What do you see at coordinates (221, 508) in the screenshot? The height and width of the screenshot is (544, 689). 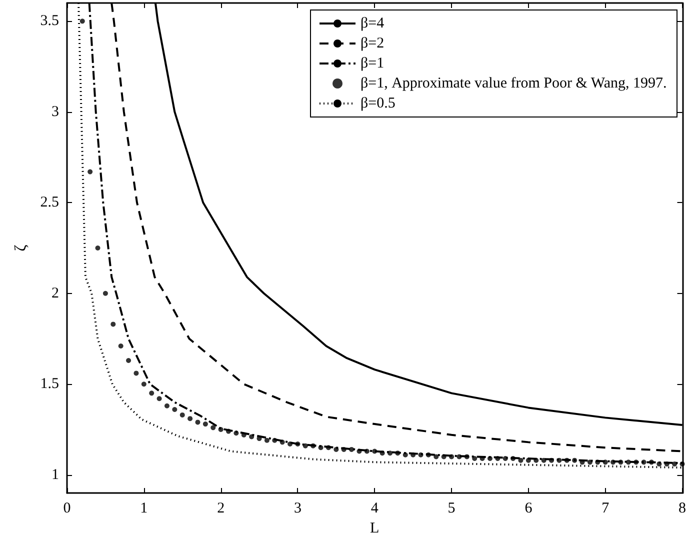 I see `x-tick-label: 2` at bounding box center [221, 508].